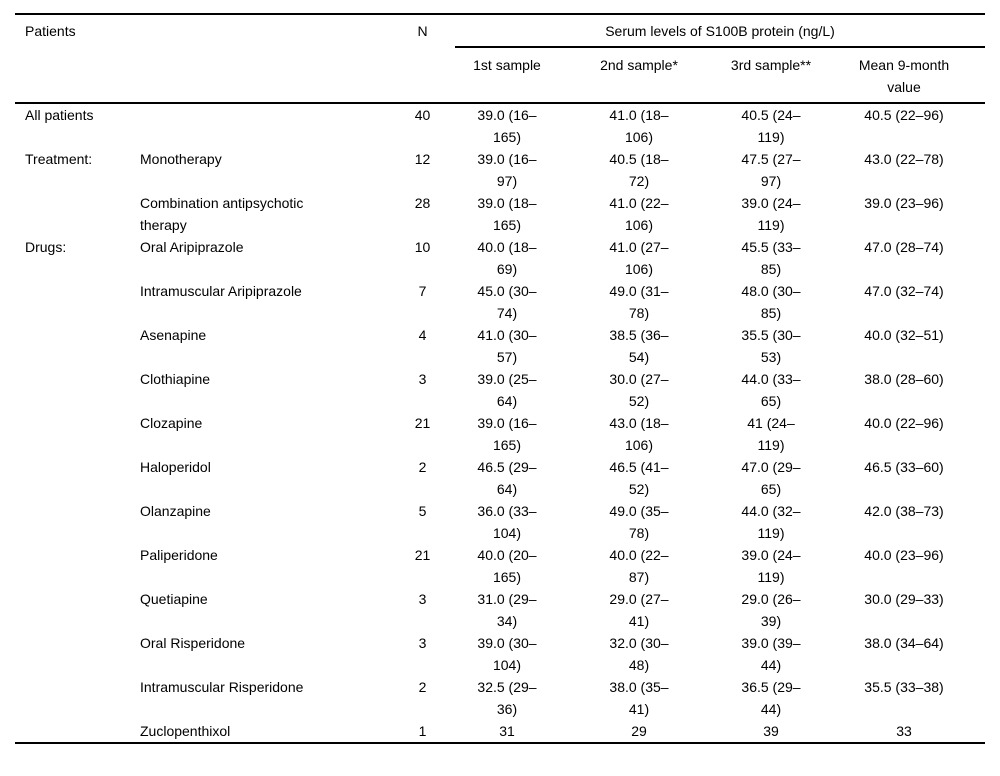 The width and height of the screenshot is (1000, 776). I want to click on row-n-value: 4, so click(422, 335).